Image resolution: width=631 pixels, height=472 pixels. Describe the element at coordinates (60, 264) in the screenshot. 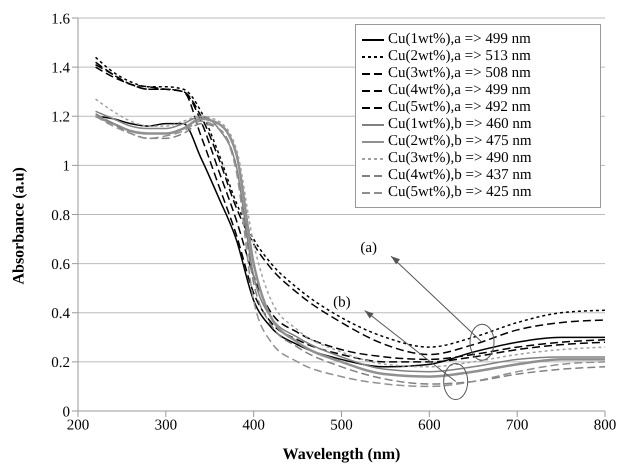

I see `y-tick-label: 0.6` at that location.